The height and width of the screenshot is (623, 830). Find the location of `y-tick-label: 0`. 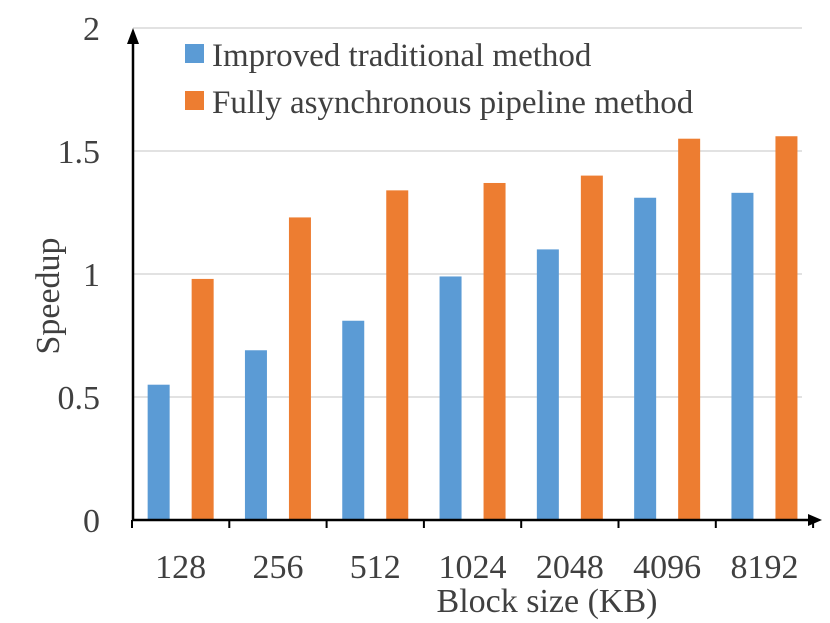

y-tick-label: 0 is located at coordinates (91, 521).